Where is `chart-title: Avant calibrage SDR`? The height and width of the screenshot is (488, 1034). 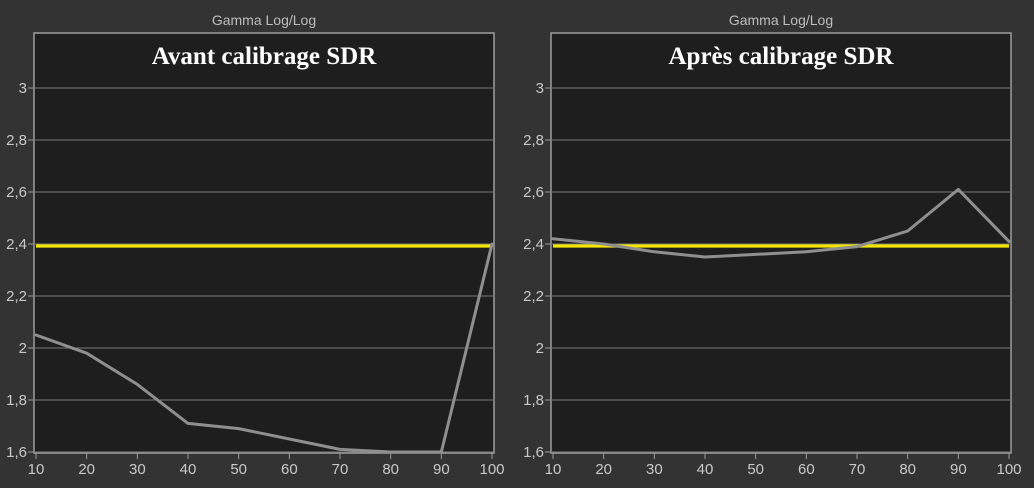
chart-title: Avant calibrage SDR is located at coordinates (264, 56).